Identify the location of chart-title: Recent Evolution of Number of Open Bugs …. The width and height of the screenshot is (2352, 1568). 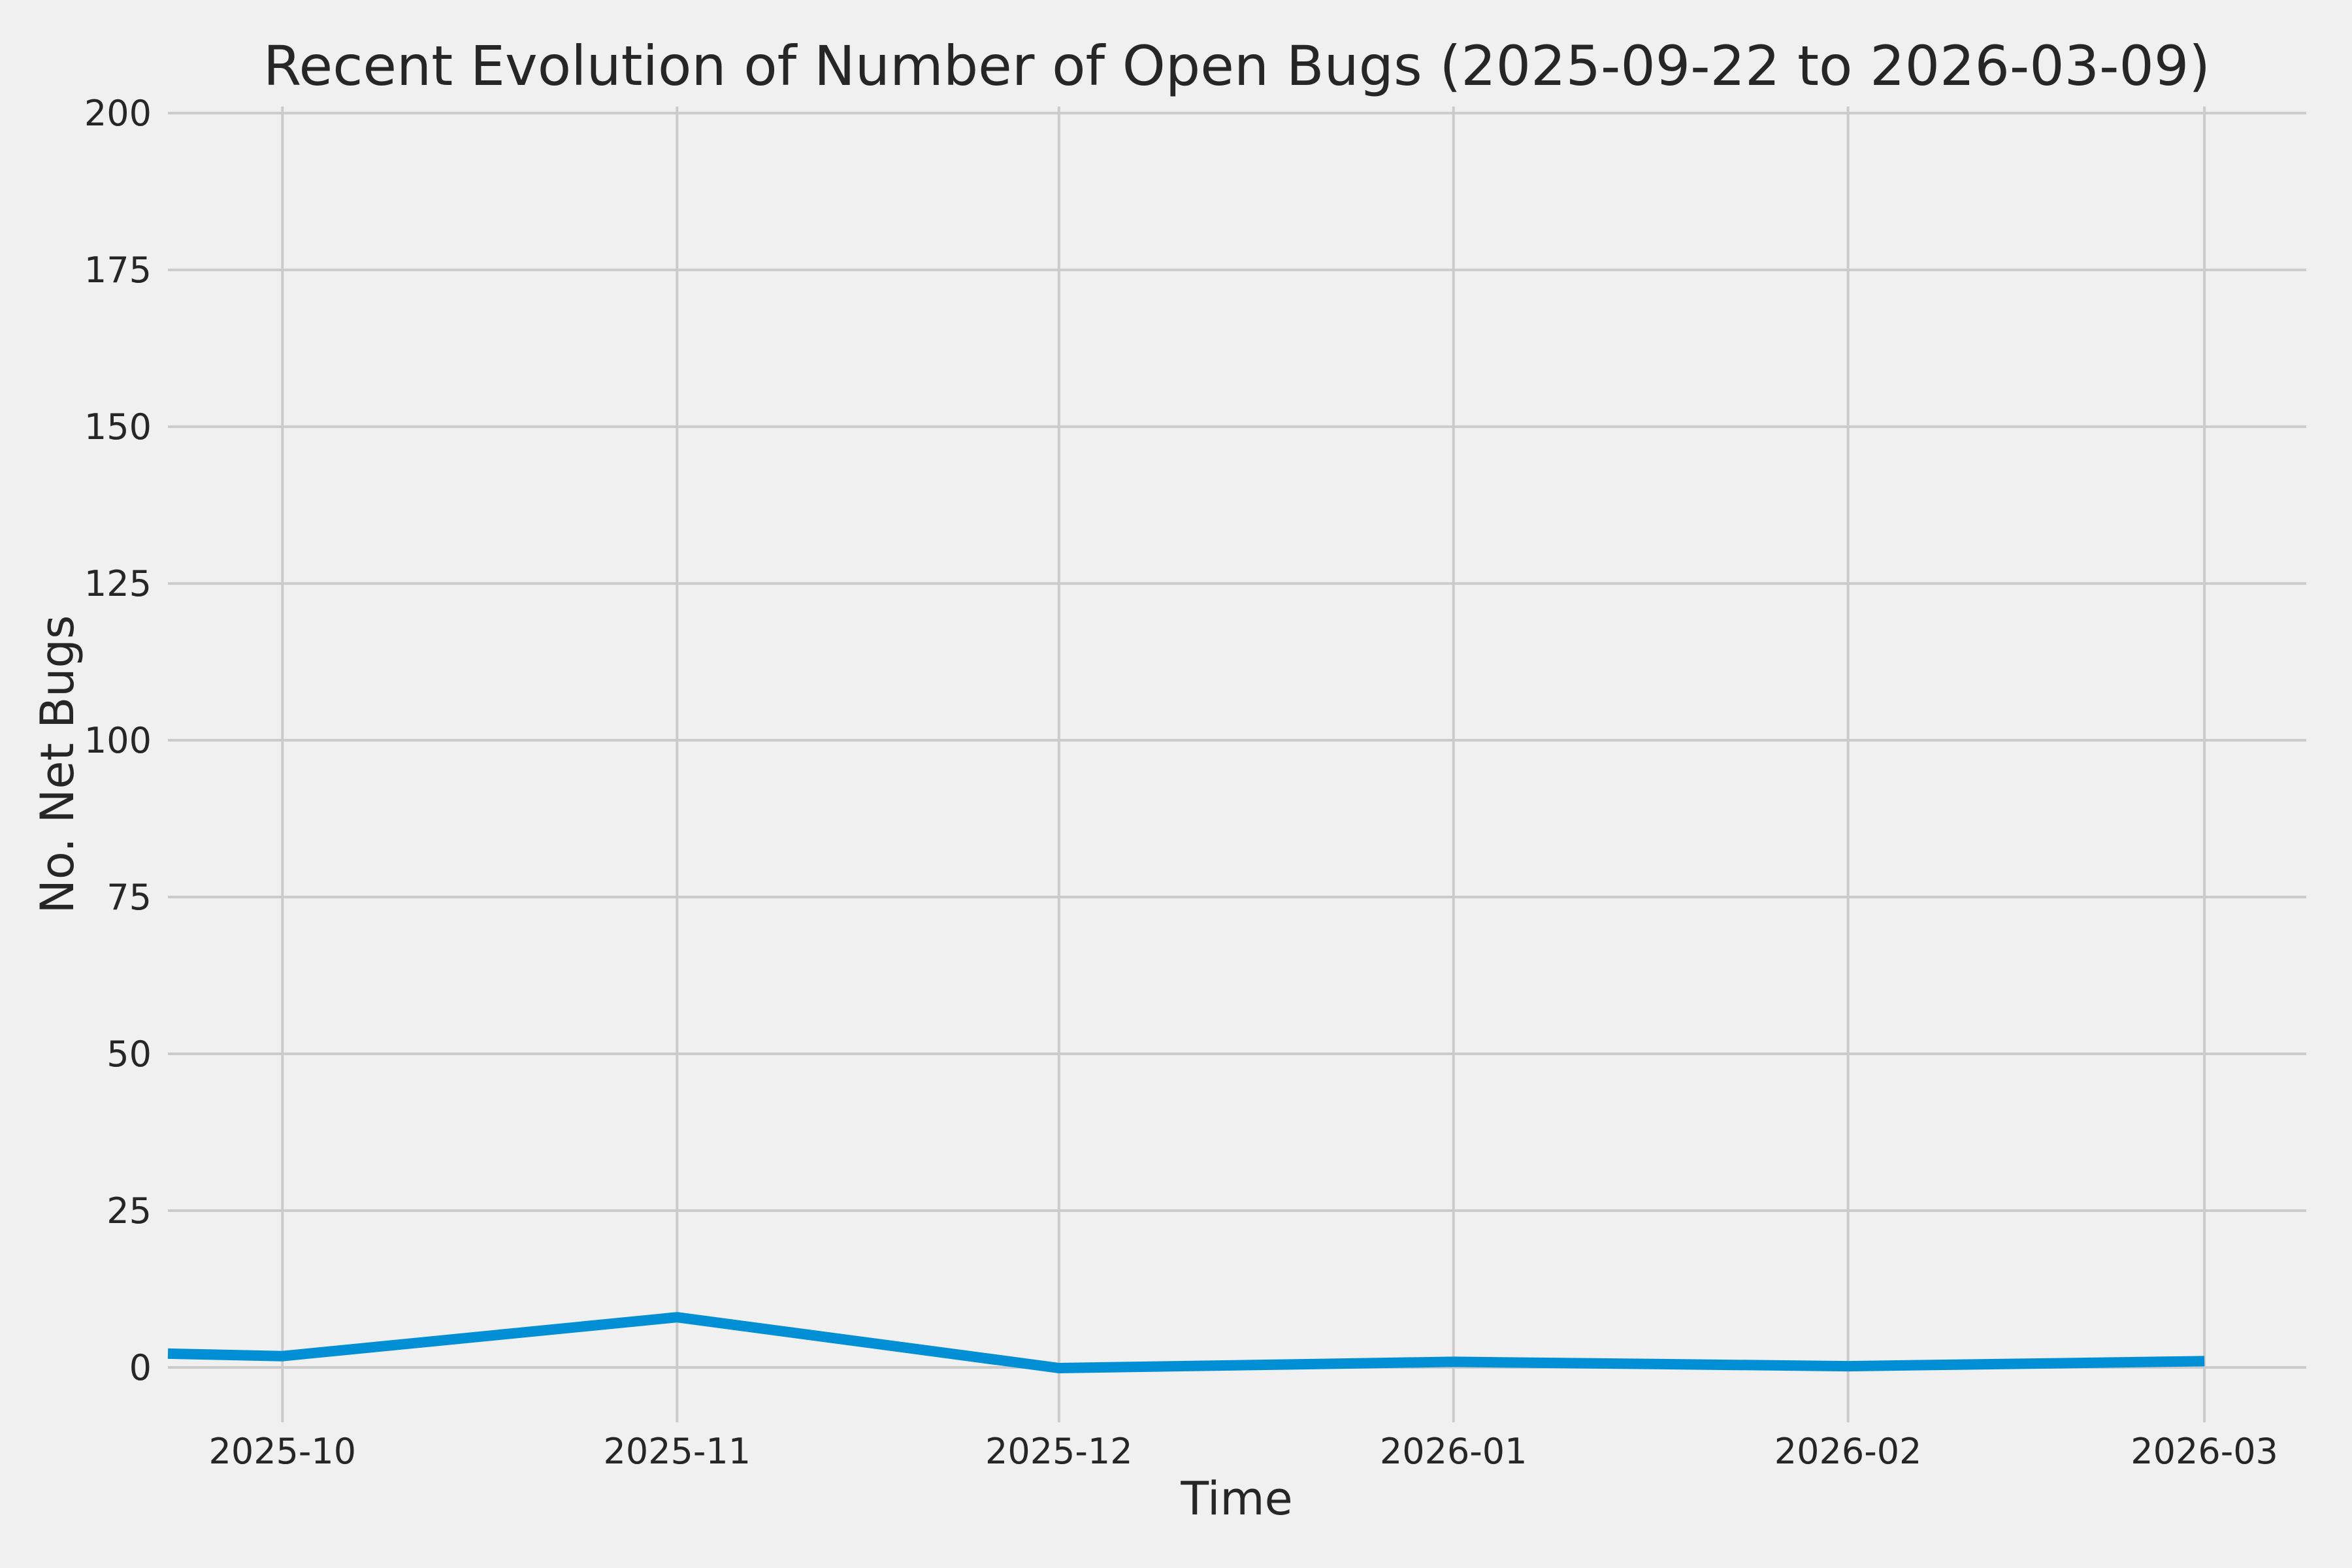
(1236, 66).